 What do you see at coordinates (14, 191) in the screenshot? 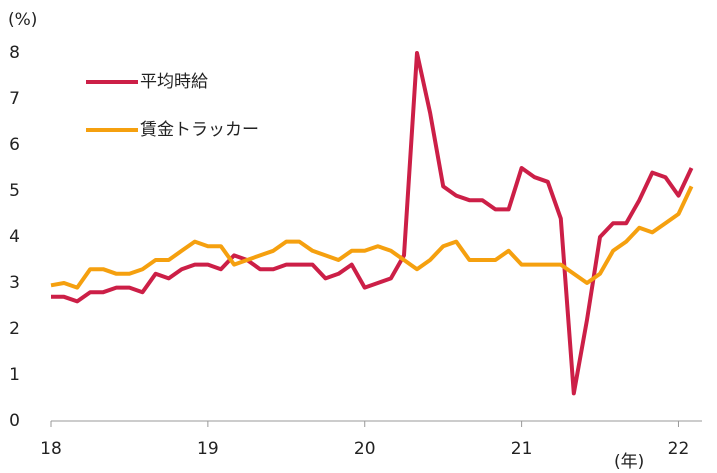
I see `y-tick-label: 5` at bounding box center [14, 191].